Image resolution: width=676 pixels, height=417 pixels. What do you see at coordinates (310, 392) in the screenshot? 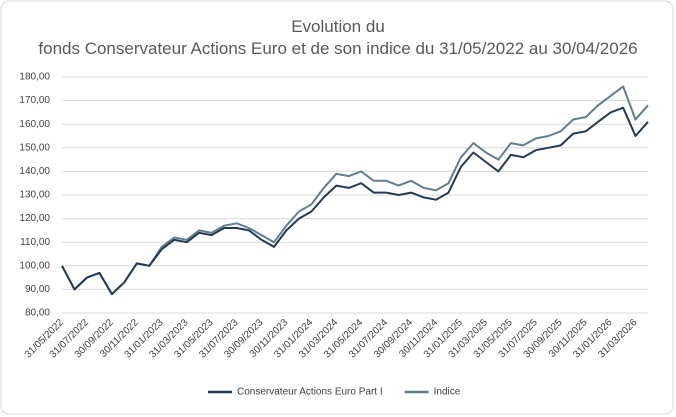
I see `legend-label: Conservateur Actions Euro Part I` at bounding box center [310, 392].